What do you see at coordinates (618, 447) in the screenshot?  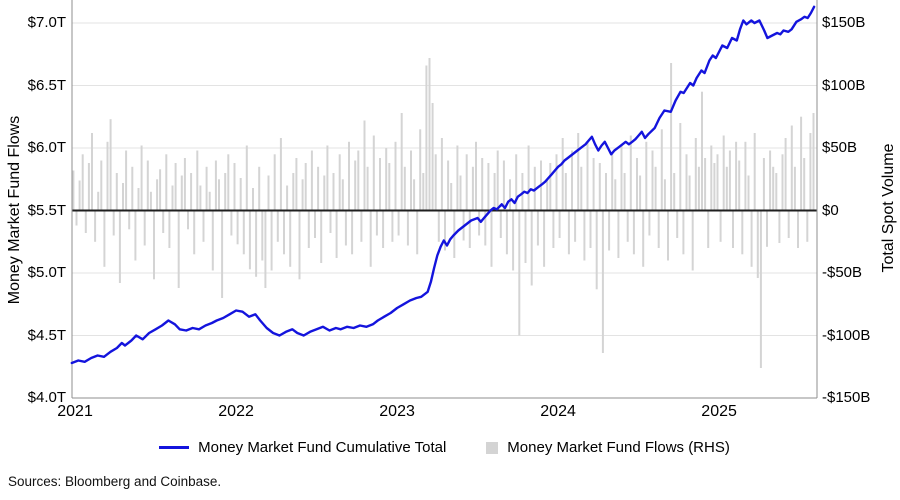 I see `legend-bar-label: Money Market Fund Flows (RHS)` at bounding box center [618, 447].